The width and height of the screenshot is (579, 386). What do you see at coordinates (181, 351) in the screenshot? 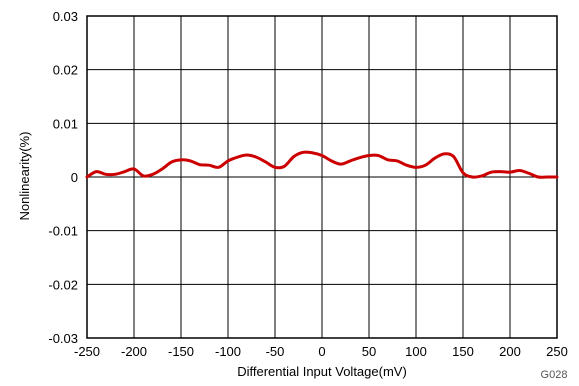
I see `x-tick-label: -150` at bounding box center [181, 351].